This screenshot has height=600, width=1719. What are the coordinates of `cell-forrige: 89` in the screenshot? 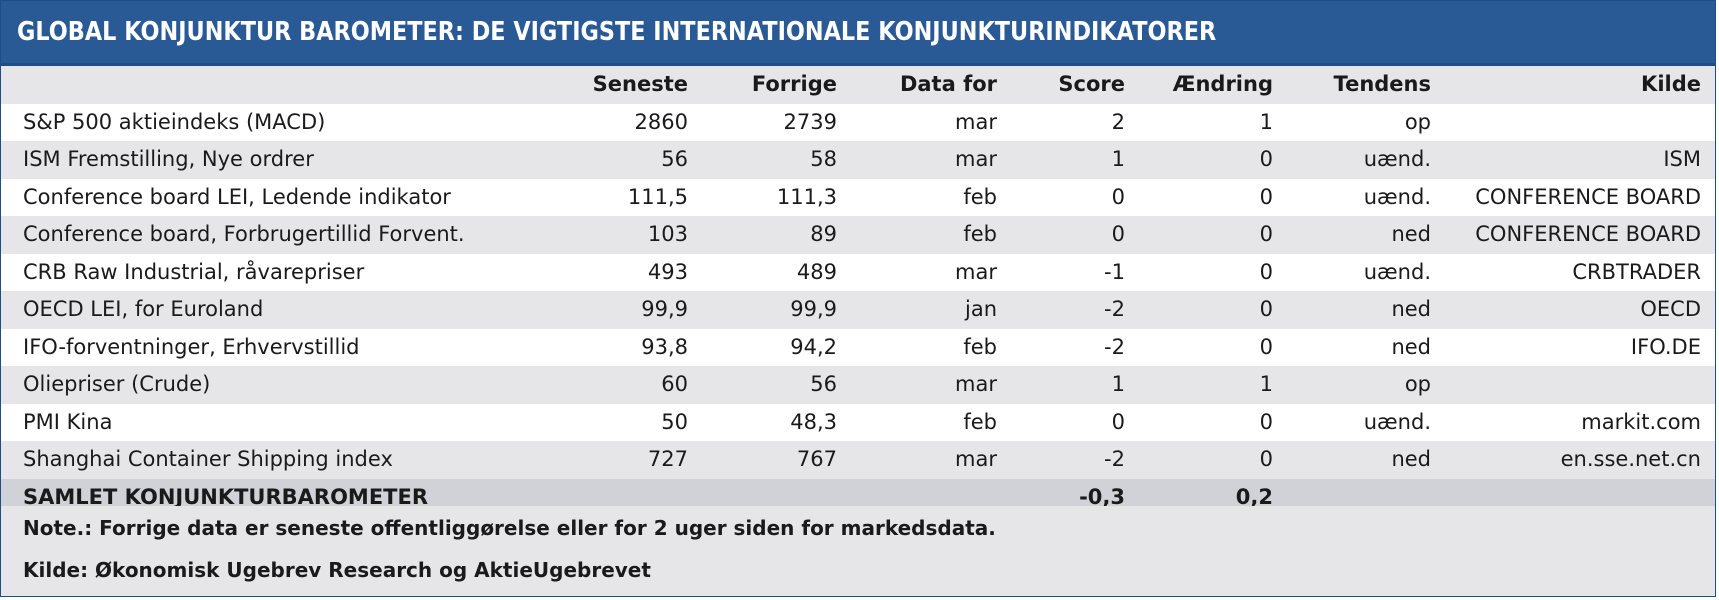 It's located at (823, 234).